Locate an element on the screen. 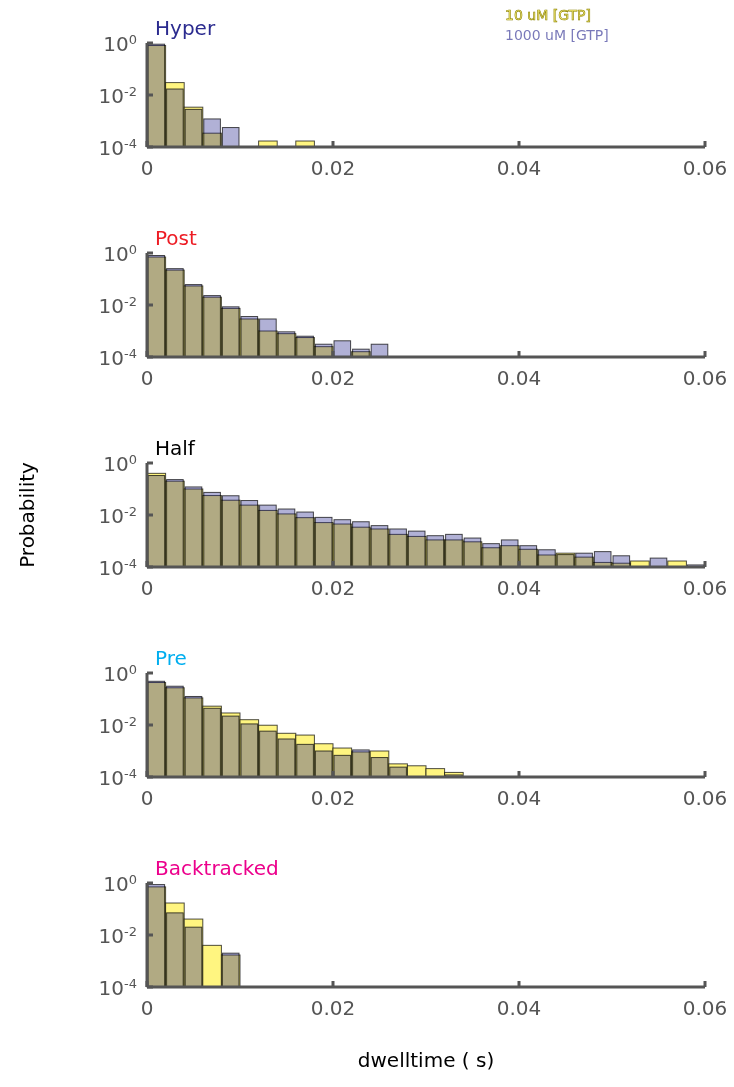  chart-title: Backtracked is located at coordinates (217, 868).